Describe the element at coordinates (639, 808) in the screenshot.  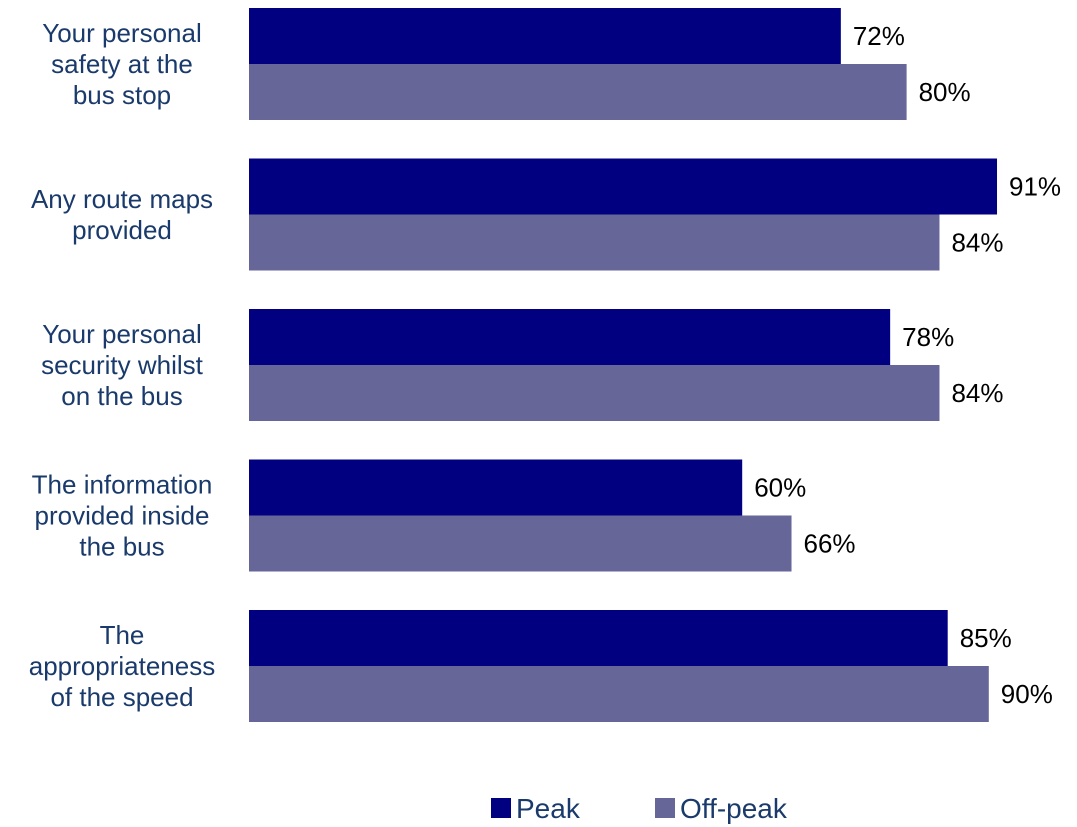
I see `legend: Peak Off-peak` at that location.